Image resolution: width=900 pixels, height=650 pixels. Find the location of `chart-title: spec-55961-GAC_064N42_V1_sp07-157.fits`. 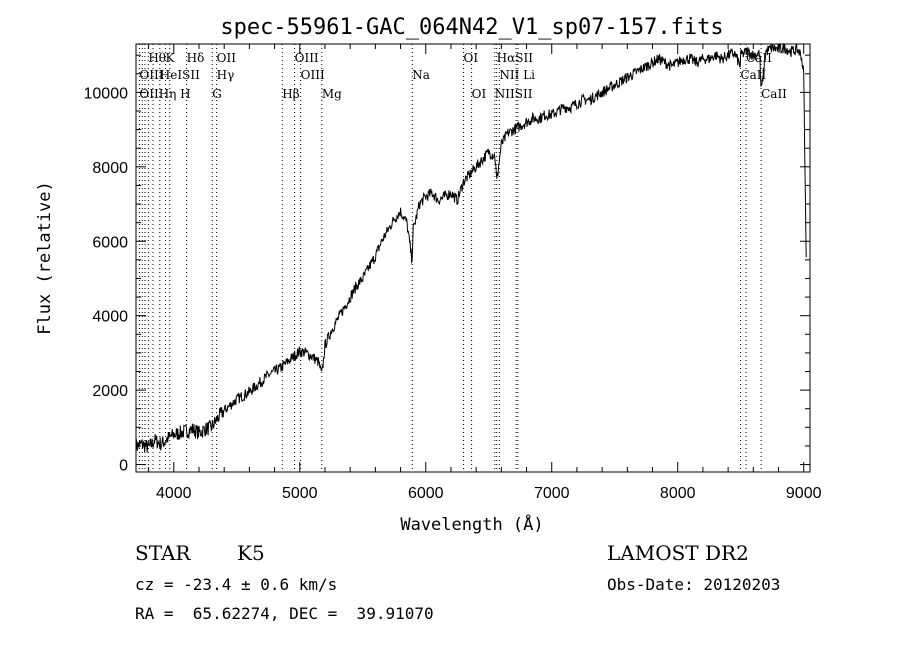

chart-title: spec-55961-GAC_064N42_V1_sp07-157.fits is located at coordinates (471, 27).